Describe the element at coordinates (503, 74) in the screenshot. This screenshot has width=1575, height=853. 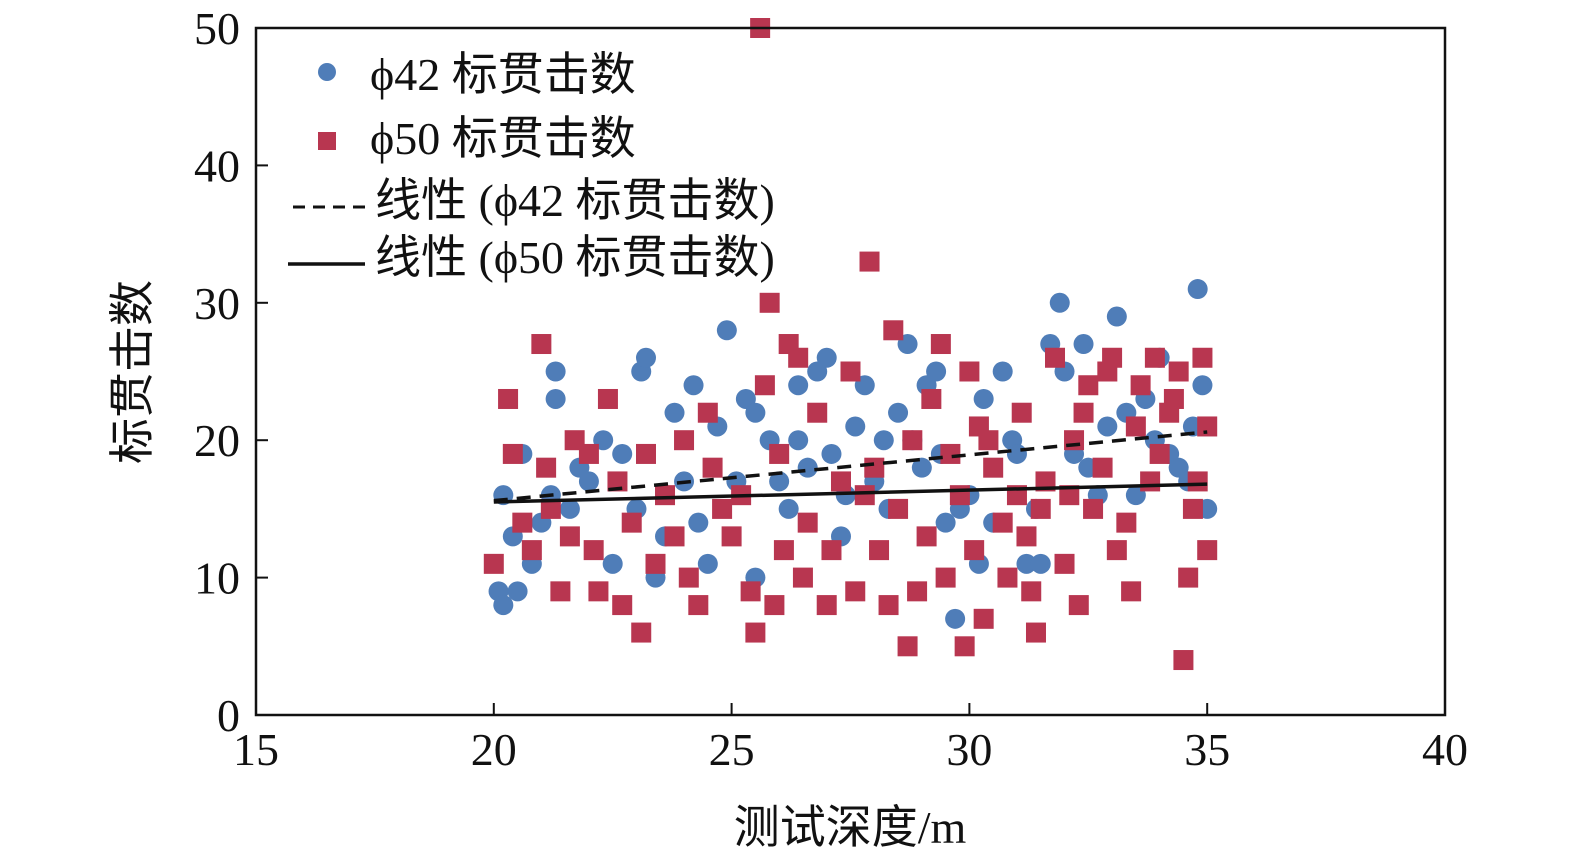
I see `legend-label-phi42: ϕ42 标贯击数` at that location.